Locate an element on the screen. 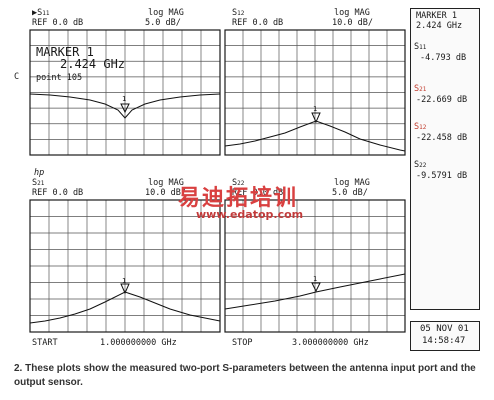 This screenshot has height=400, width=494. panel-s12-value: -22.458 dB is located at coordinates (442, 138).